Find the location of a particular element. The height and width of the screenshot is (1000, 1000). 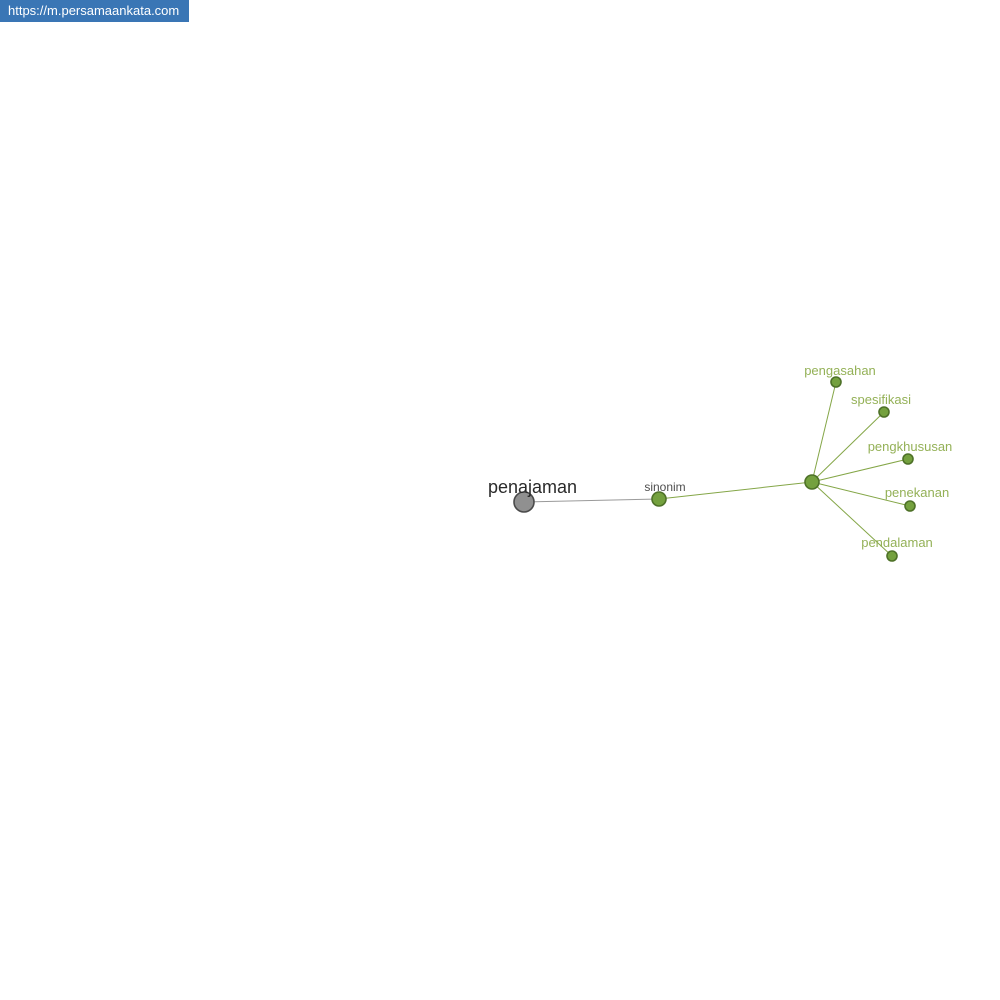

graph-node-label-sinonim: sinonim is located at coordinates (664, 487).